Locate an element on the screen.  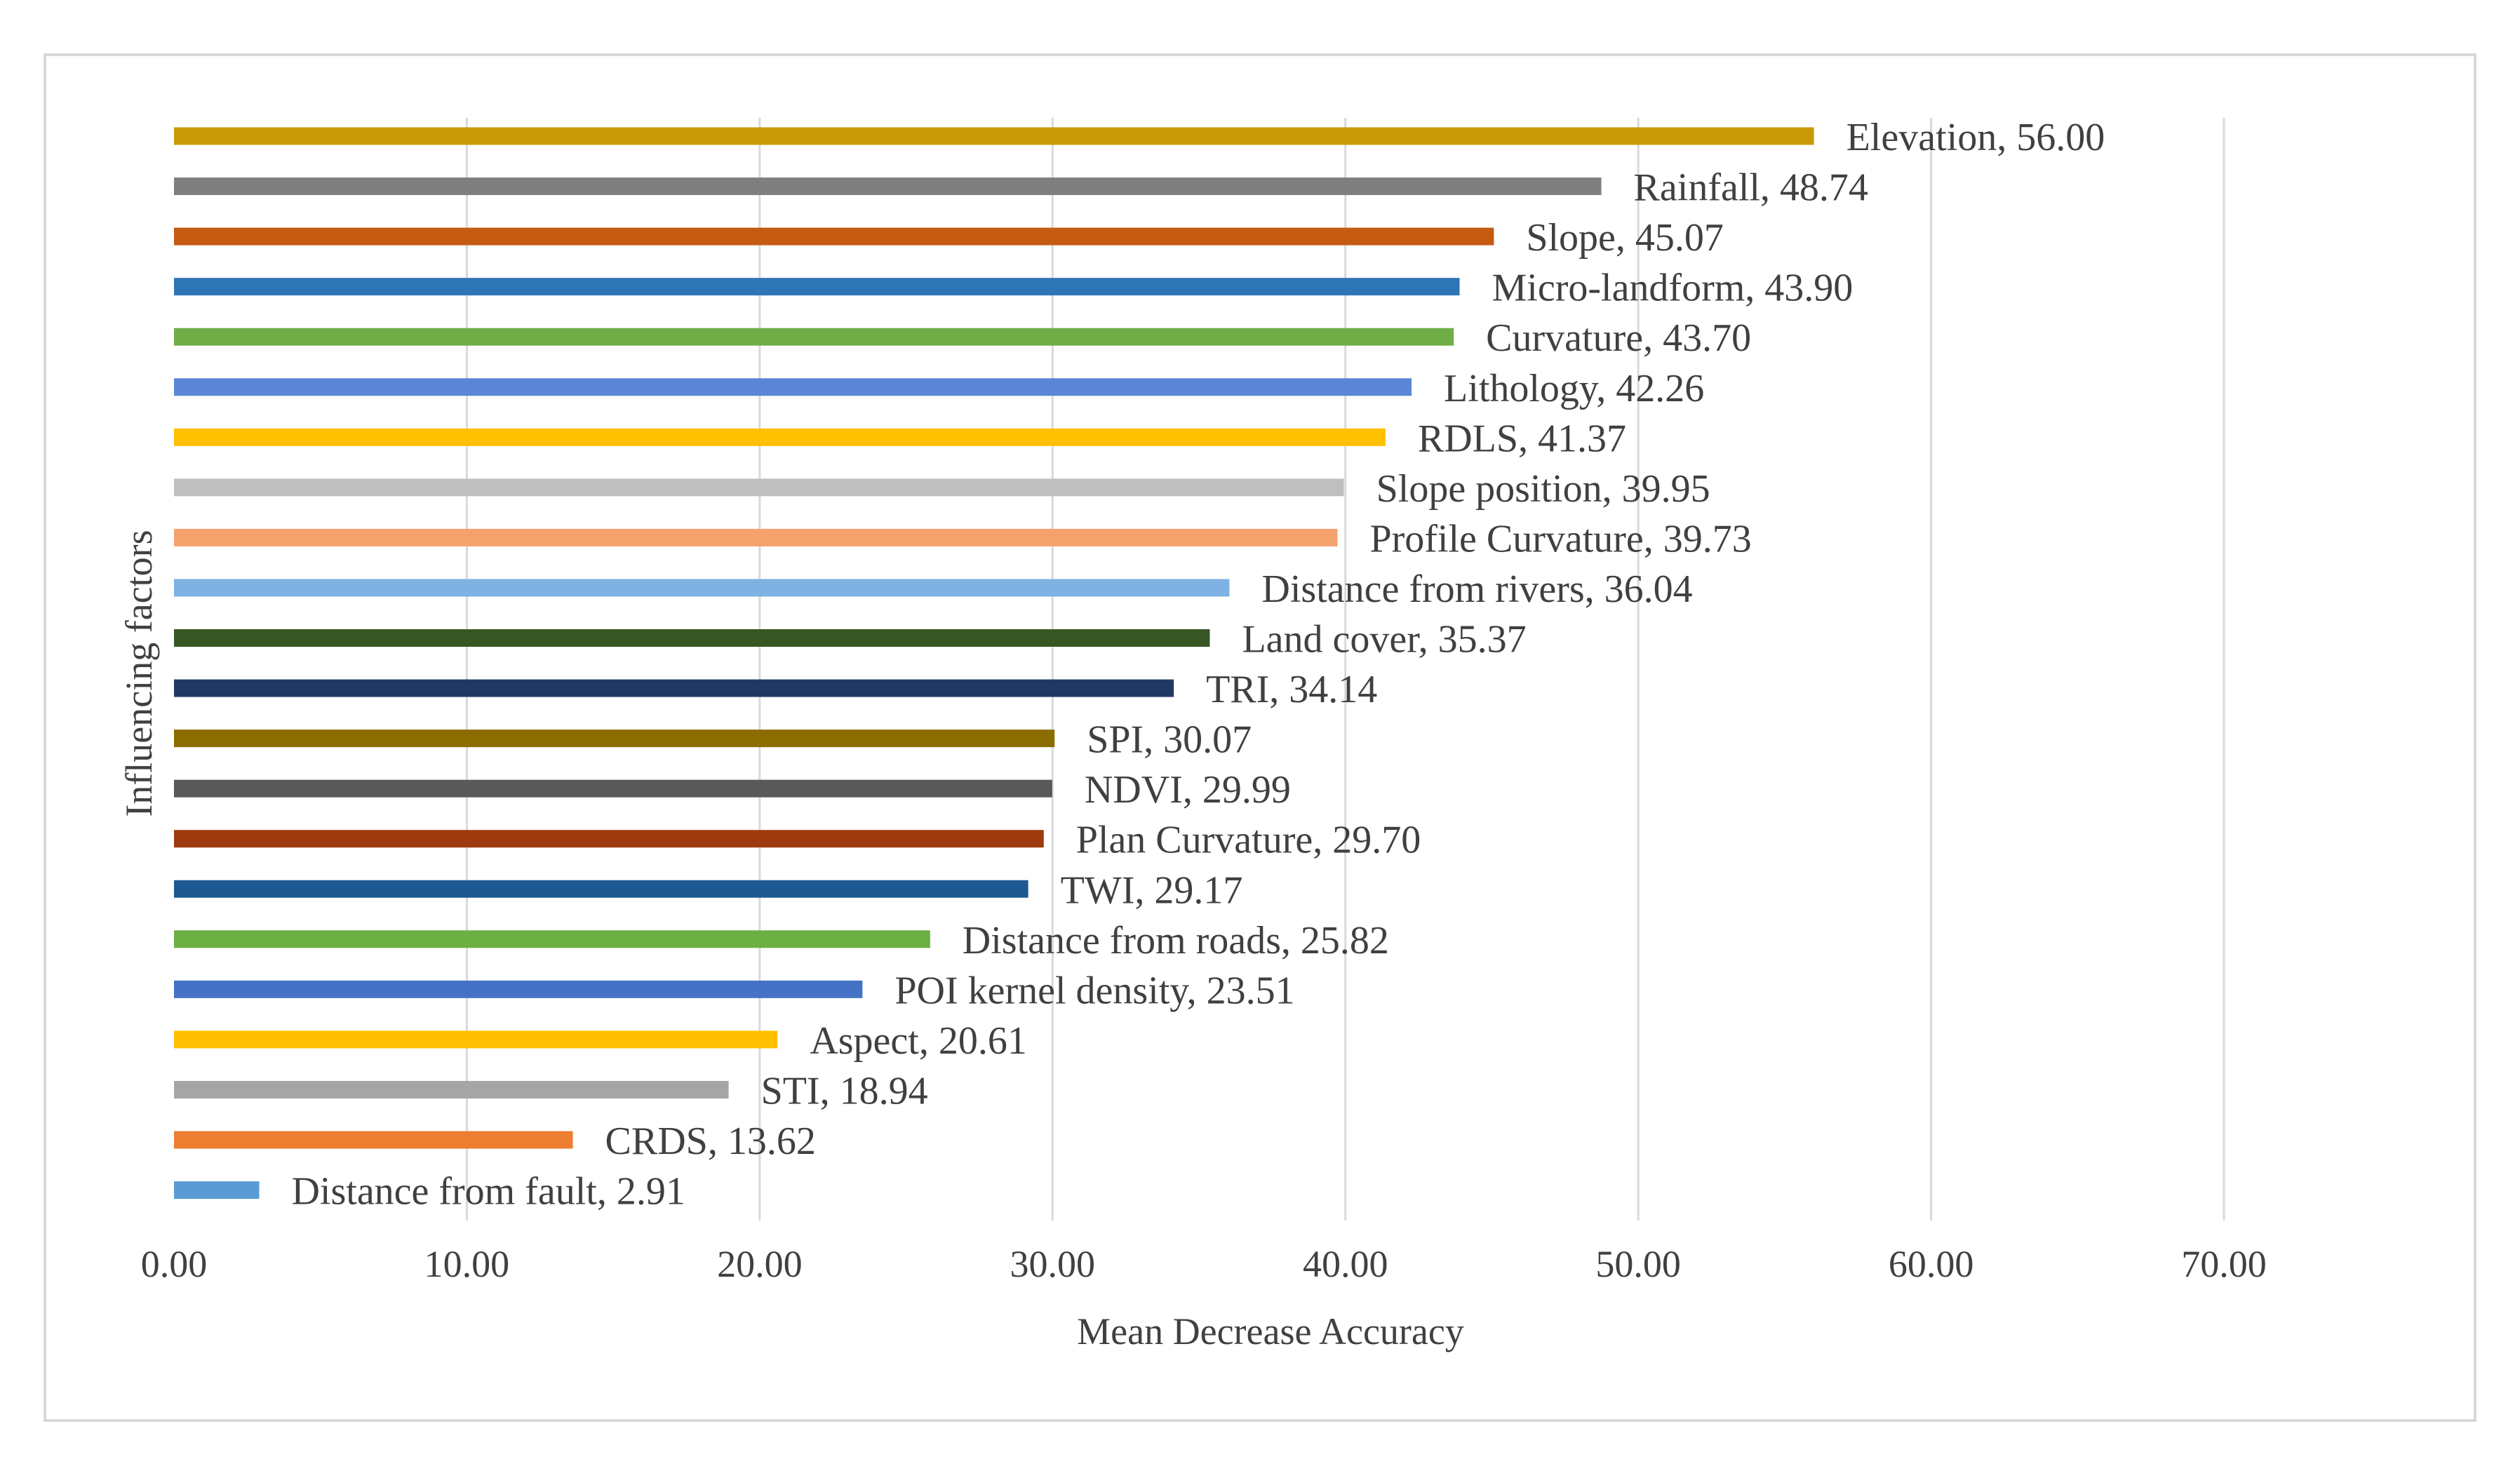
bar-curvature is located at coordinates (814, 337).